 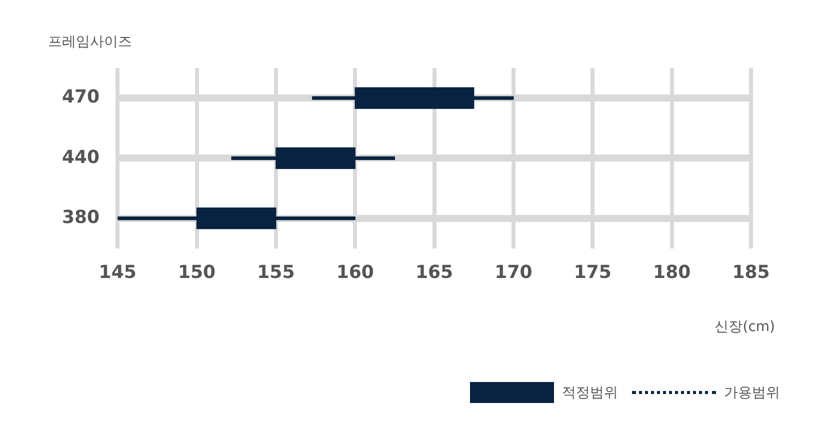 What do you see at coordinates (744, 327) in the screenshot?
I see `x-axis-title: 신장(cm)` at bounding box center [744, 327].